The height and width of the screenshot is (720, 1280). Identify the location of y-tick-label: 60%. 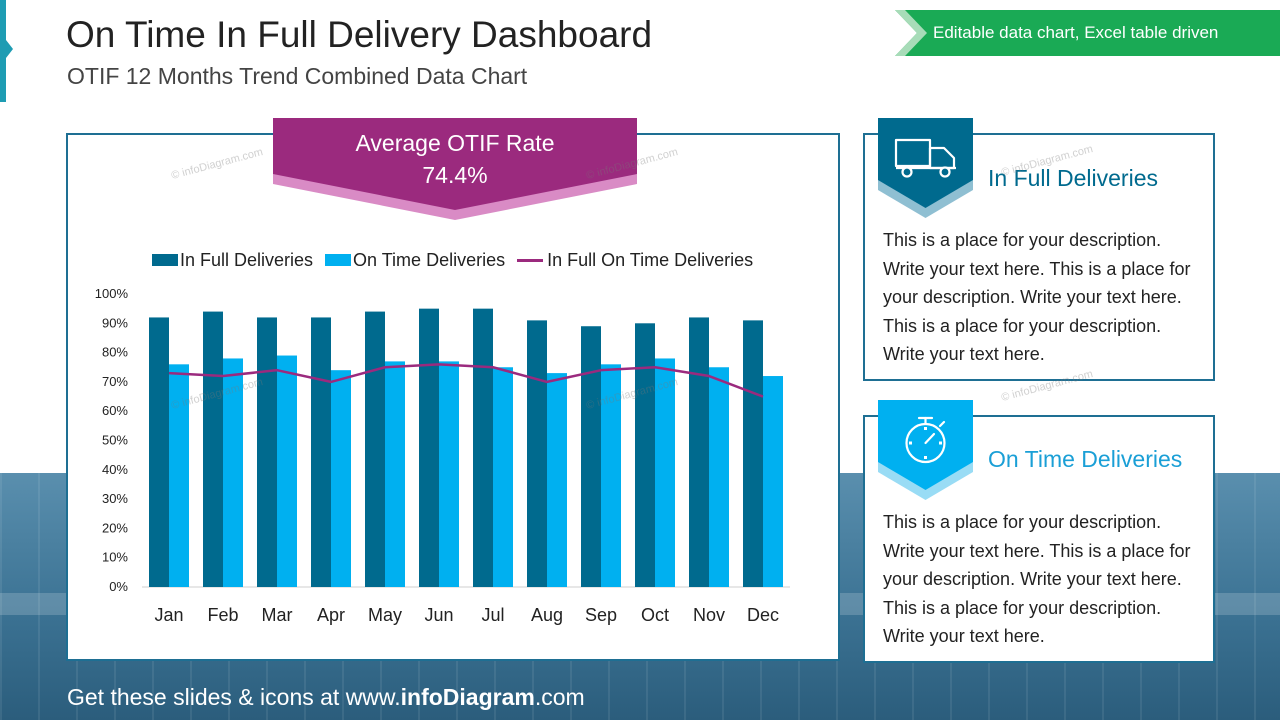
(115, 410).